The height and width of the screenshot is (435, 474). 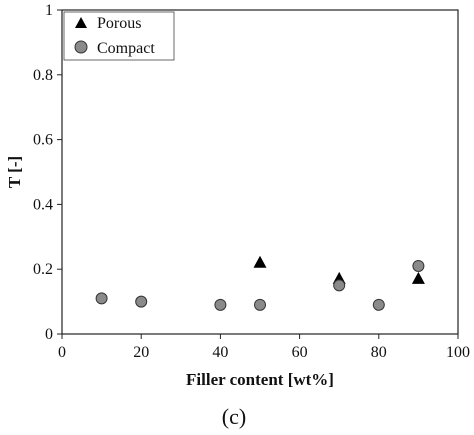 What do you see at coordinates (43, 75) in the screenshot?
I see `y-tick-label: 0.8` at bounding box center [43, 75].